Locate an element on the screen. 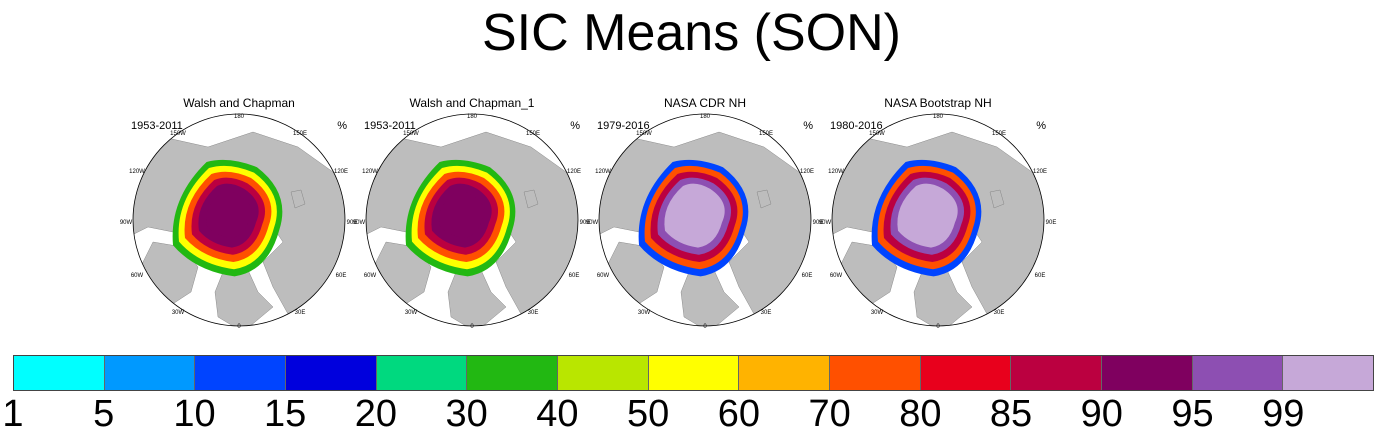 This screenshot has width=1383, height=438. colorbar-tick-label: 99 is located at coordinates (1283, 414).